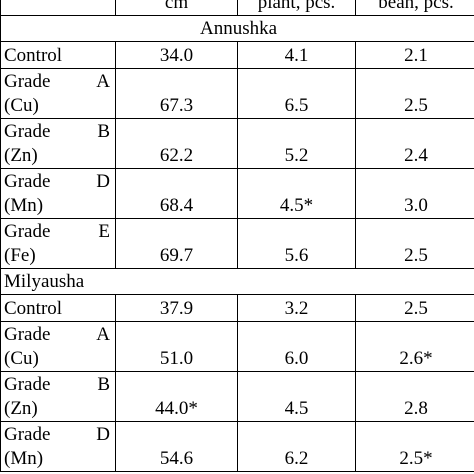 This screenshot has width=474, height=474. I want to click on value-cell: 69.7, so click(176, 243).